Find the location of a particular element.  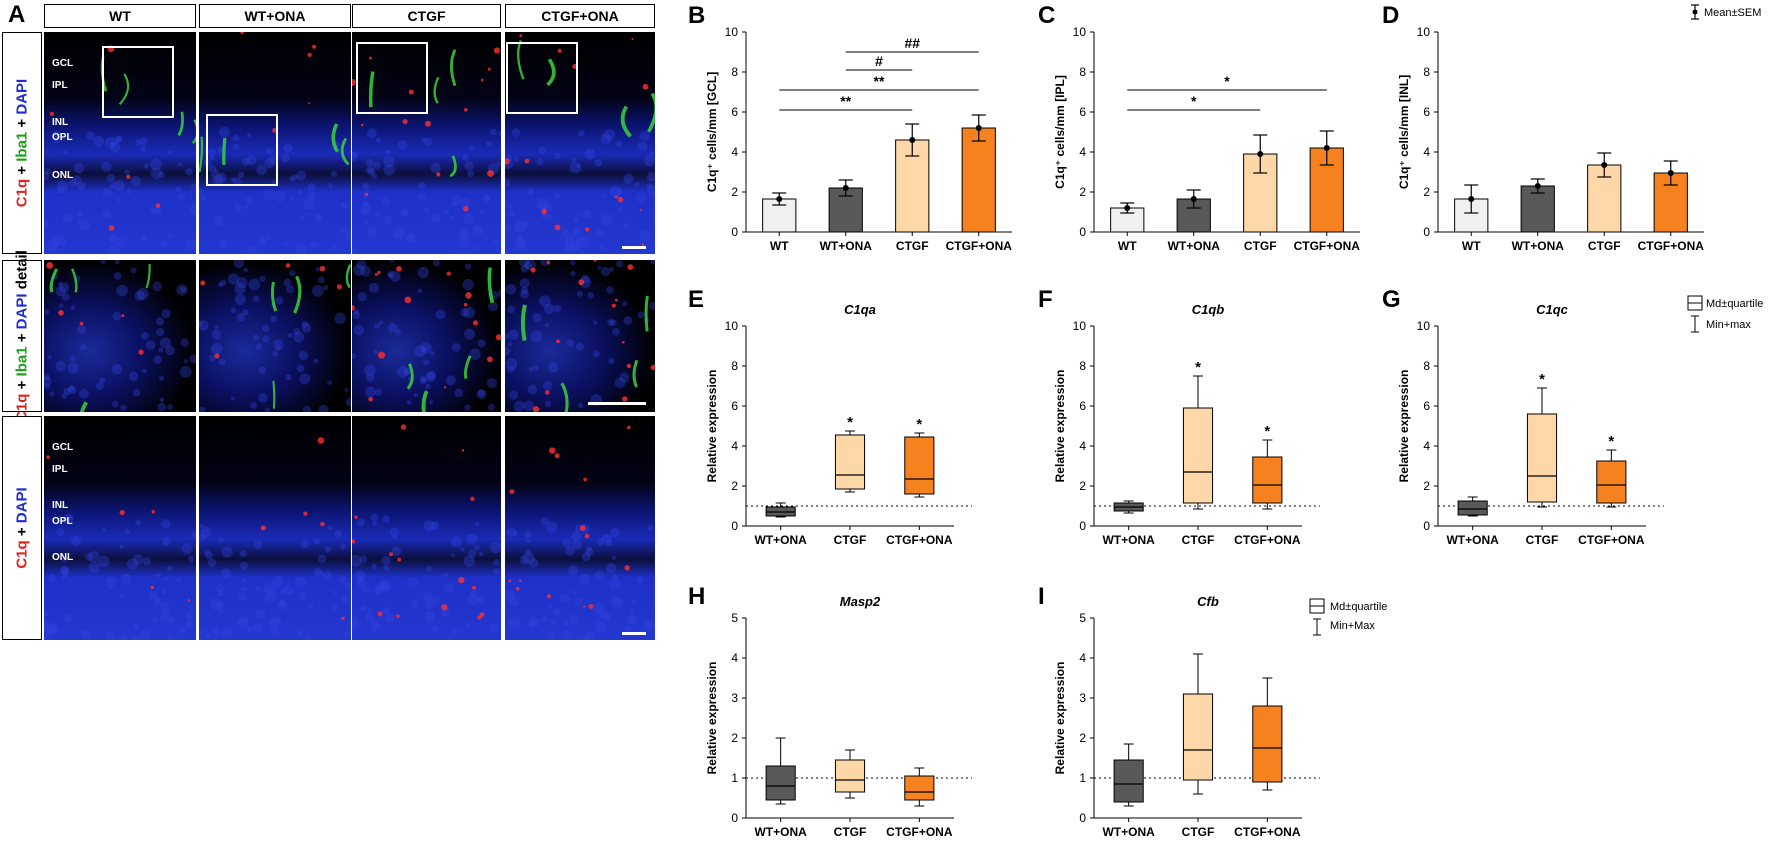

y-tick-label: 5 is located at coordinates (1082, 618).